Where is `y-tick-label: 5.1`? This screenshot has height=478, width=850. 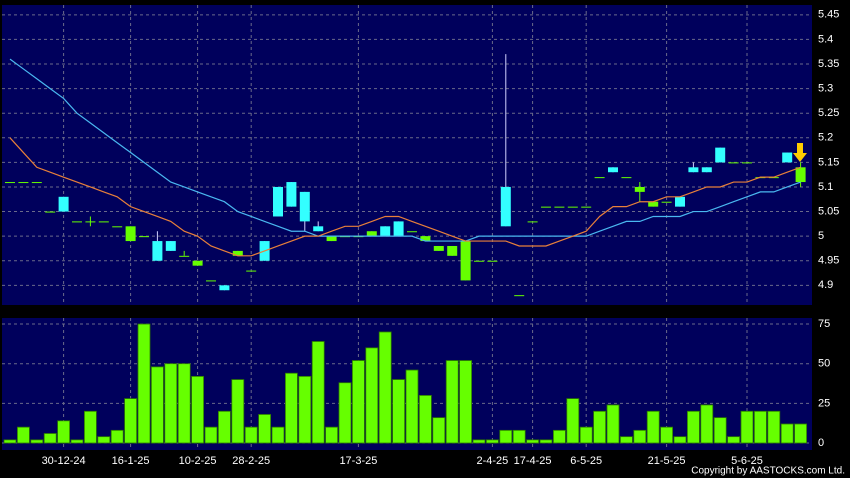
y-tick-label: 5.1 is located at coordinates (825, 187).